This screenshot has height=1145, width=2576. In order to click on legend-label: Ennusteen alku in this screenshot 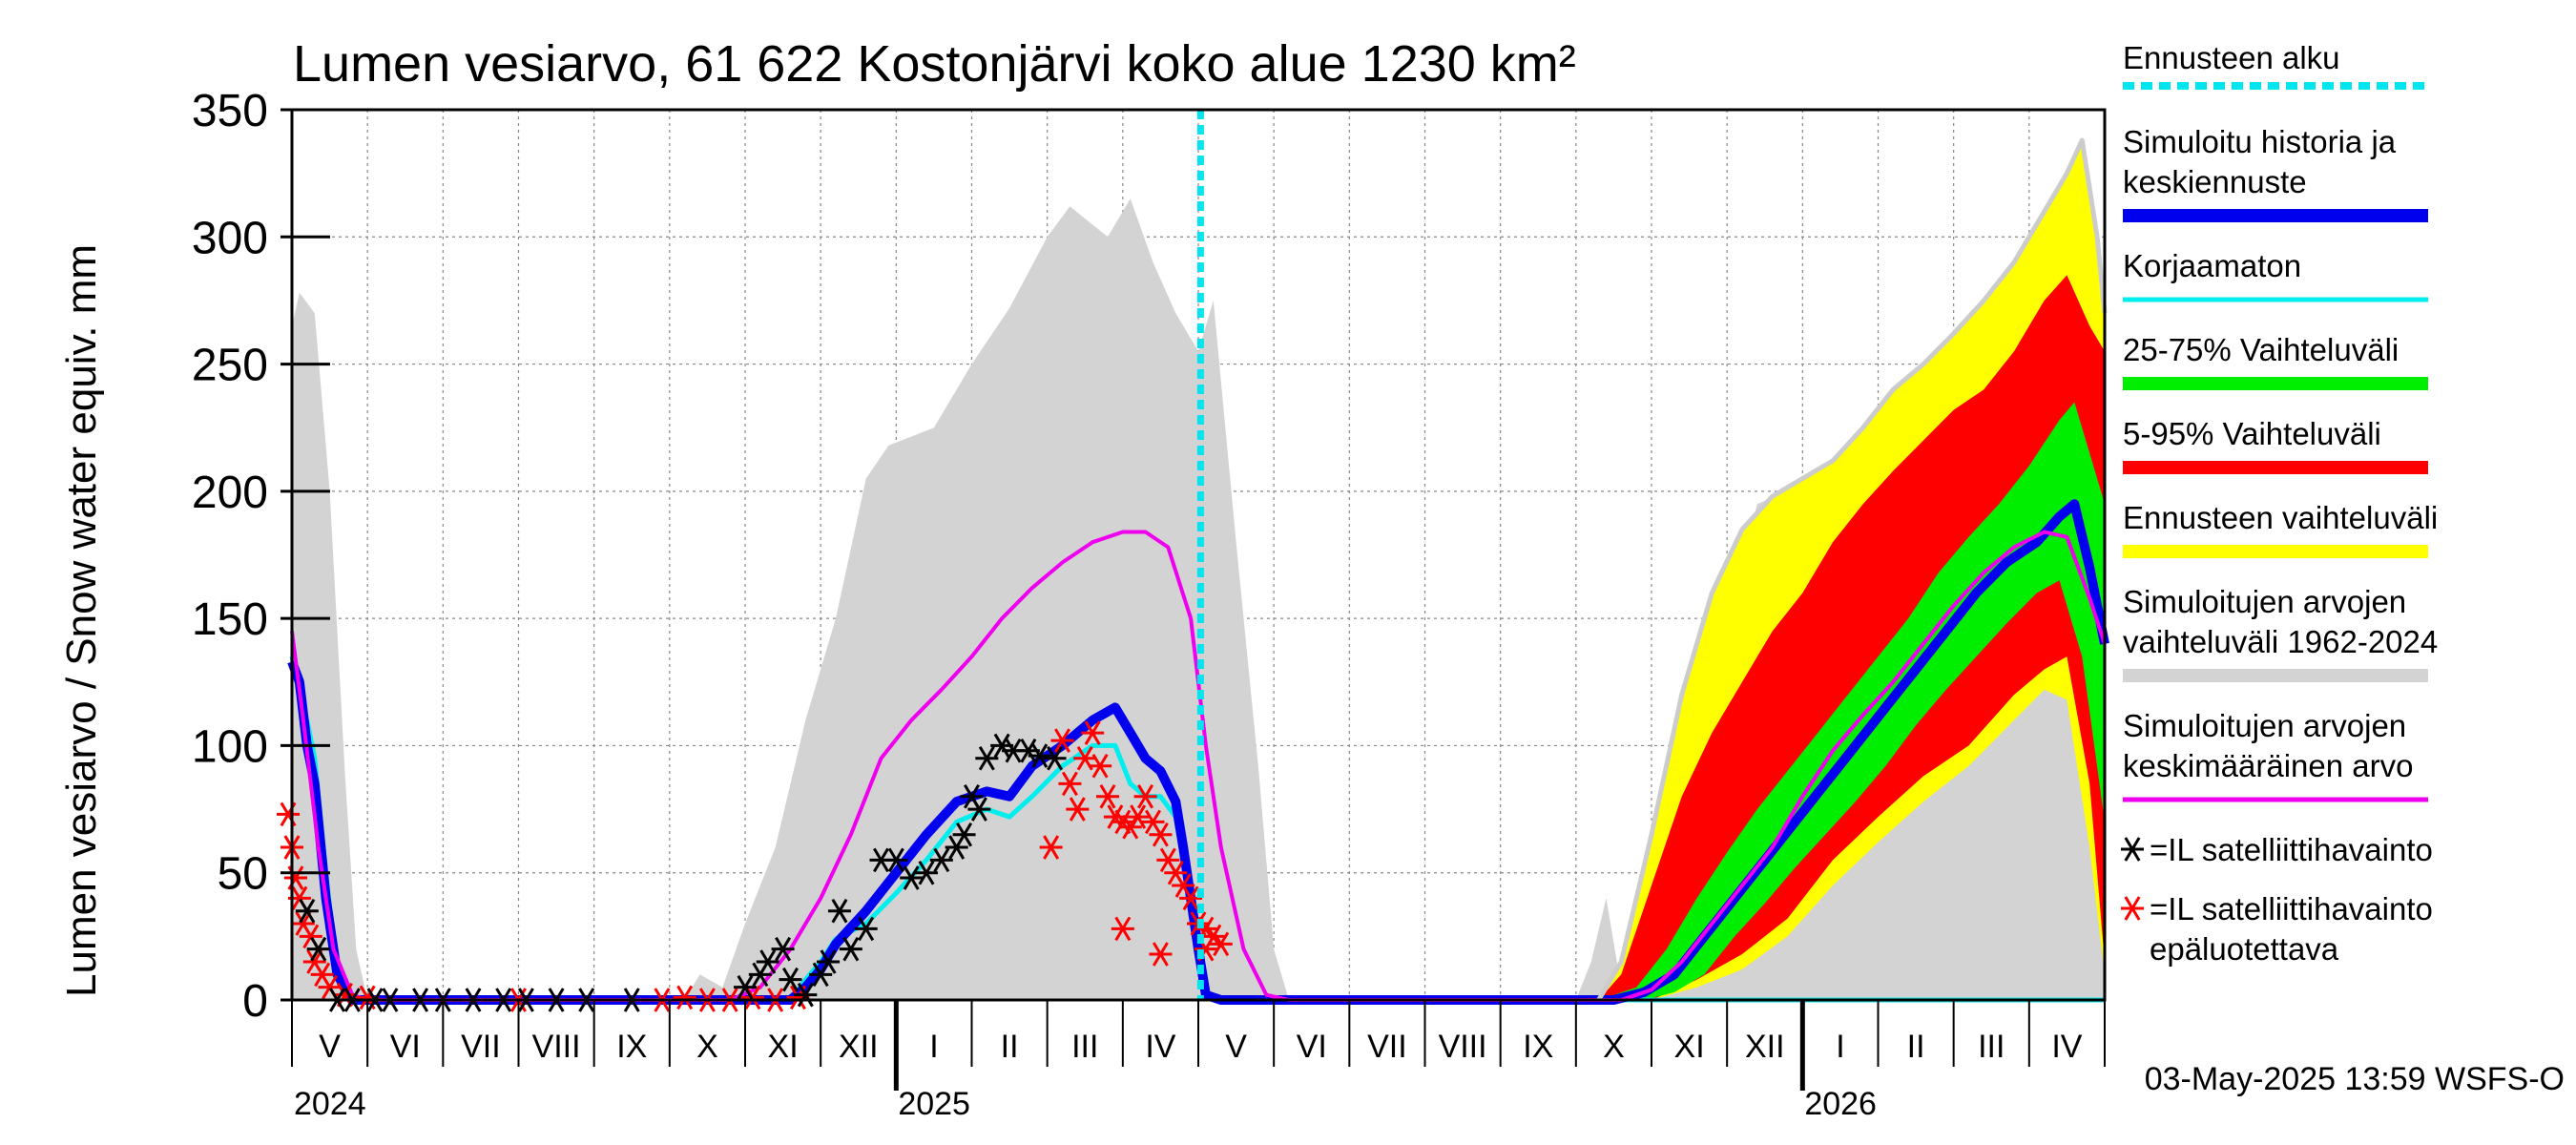, I will do `click(2231, 58)`.